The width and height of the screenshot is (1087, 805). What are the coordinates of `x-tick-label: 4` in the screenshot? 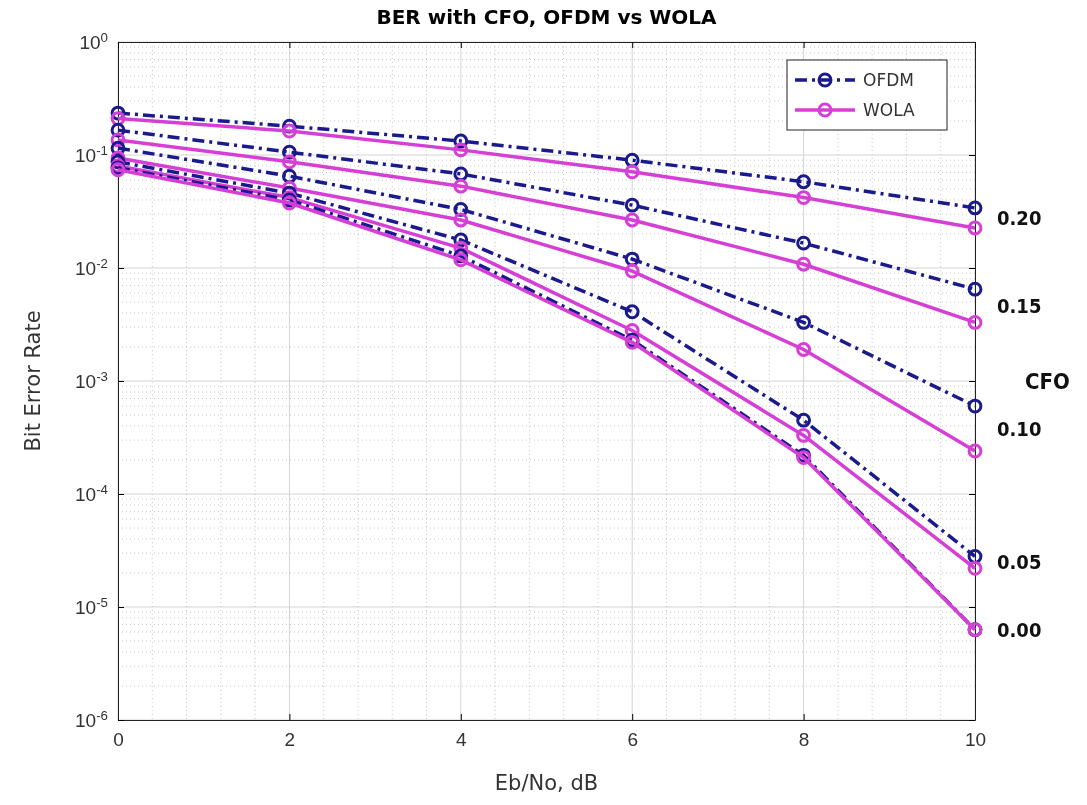 It's located at (462, 739).